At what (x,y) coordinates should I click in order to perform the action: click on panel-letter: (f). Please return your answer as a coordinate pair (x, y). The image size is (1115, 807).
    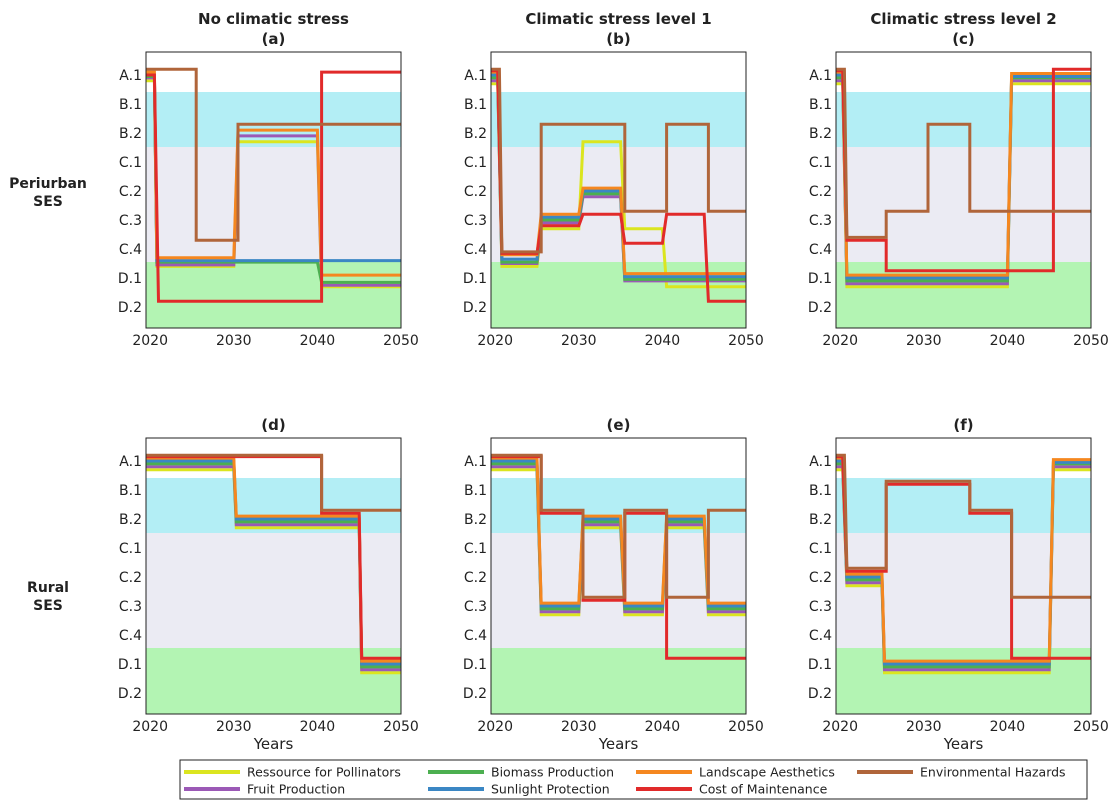
    Looking at the image, I should click on (963, 425).